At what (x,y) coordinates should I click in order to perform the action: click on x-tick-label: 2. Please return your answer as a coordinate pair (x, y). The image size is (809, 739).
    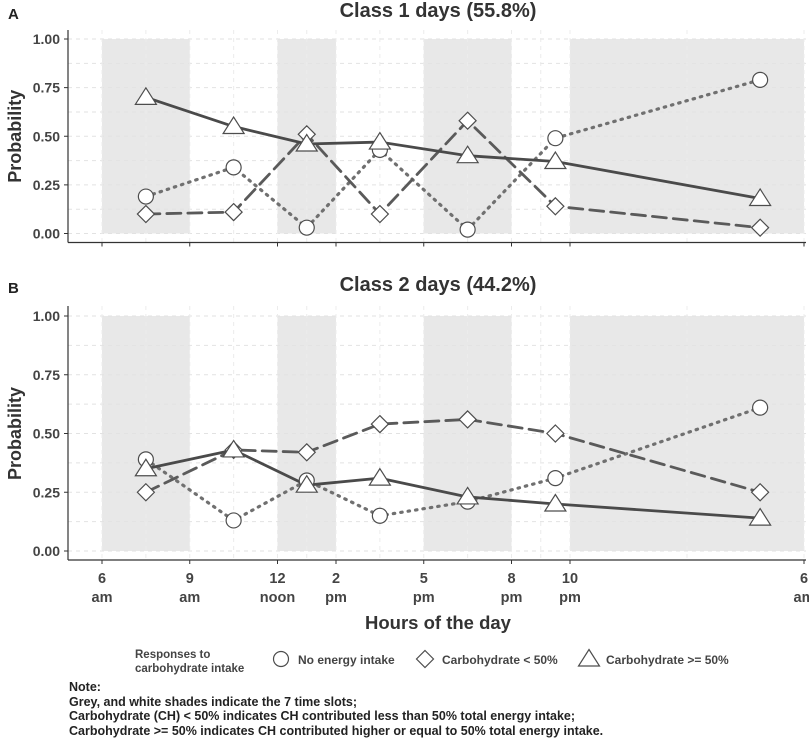
    Looking at the image, I should click on (336, 579).